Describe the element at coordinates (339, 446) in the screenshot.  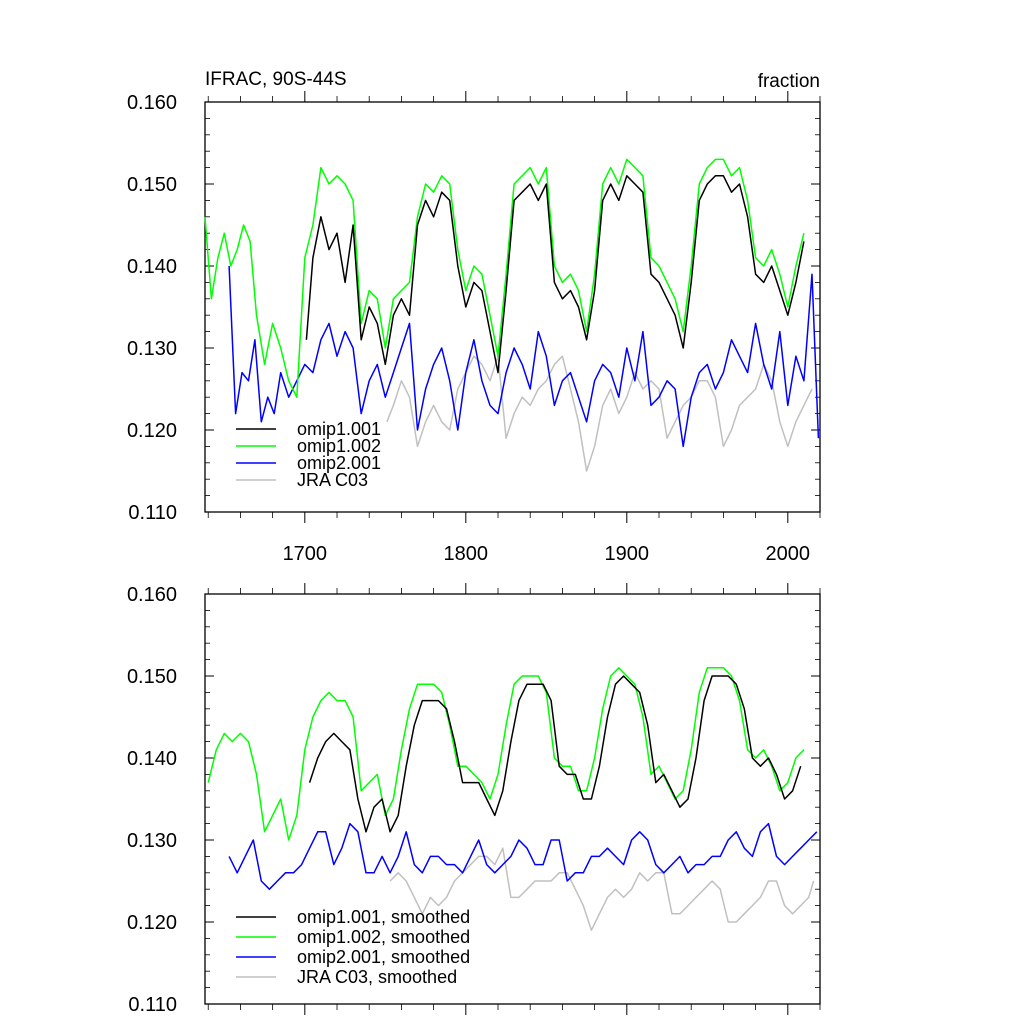
I see `legend-label: omip1.002` at that location.